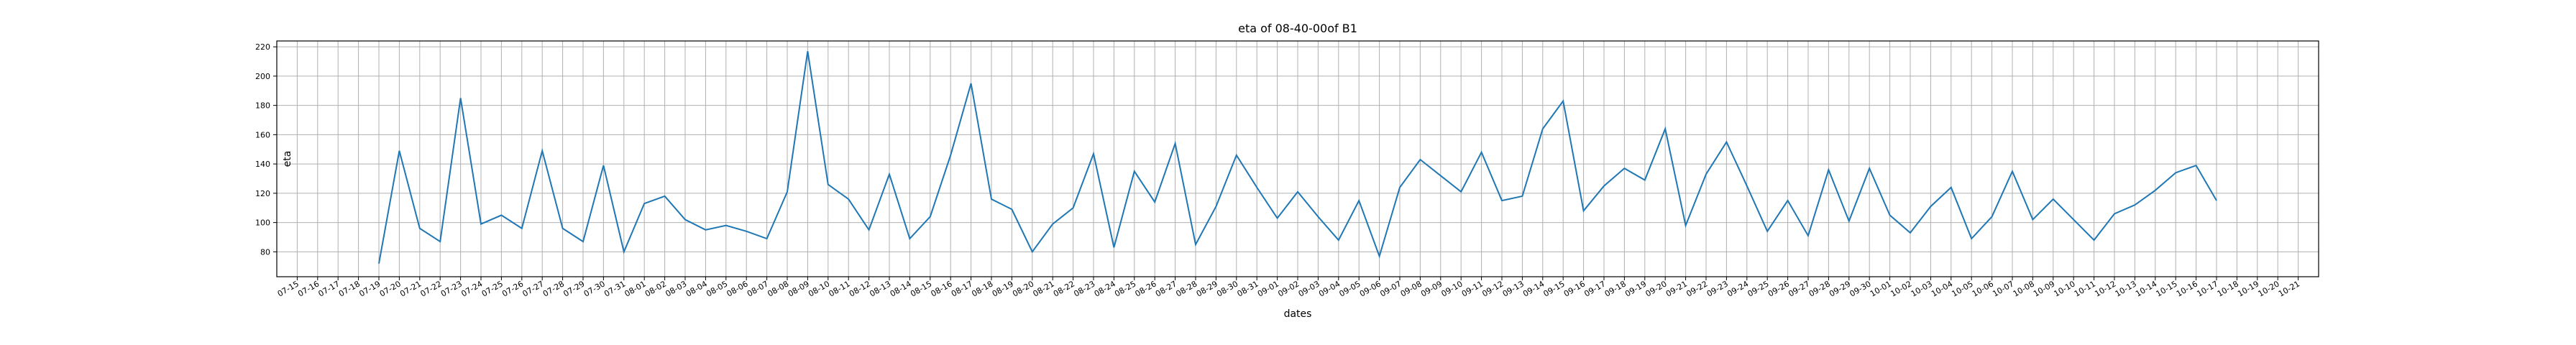  I want to click on x-tick-label: 09-14, so click(1534, 288).